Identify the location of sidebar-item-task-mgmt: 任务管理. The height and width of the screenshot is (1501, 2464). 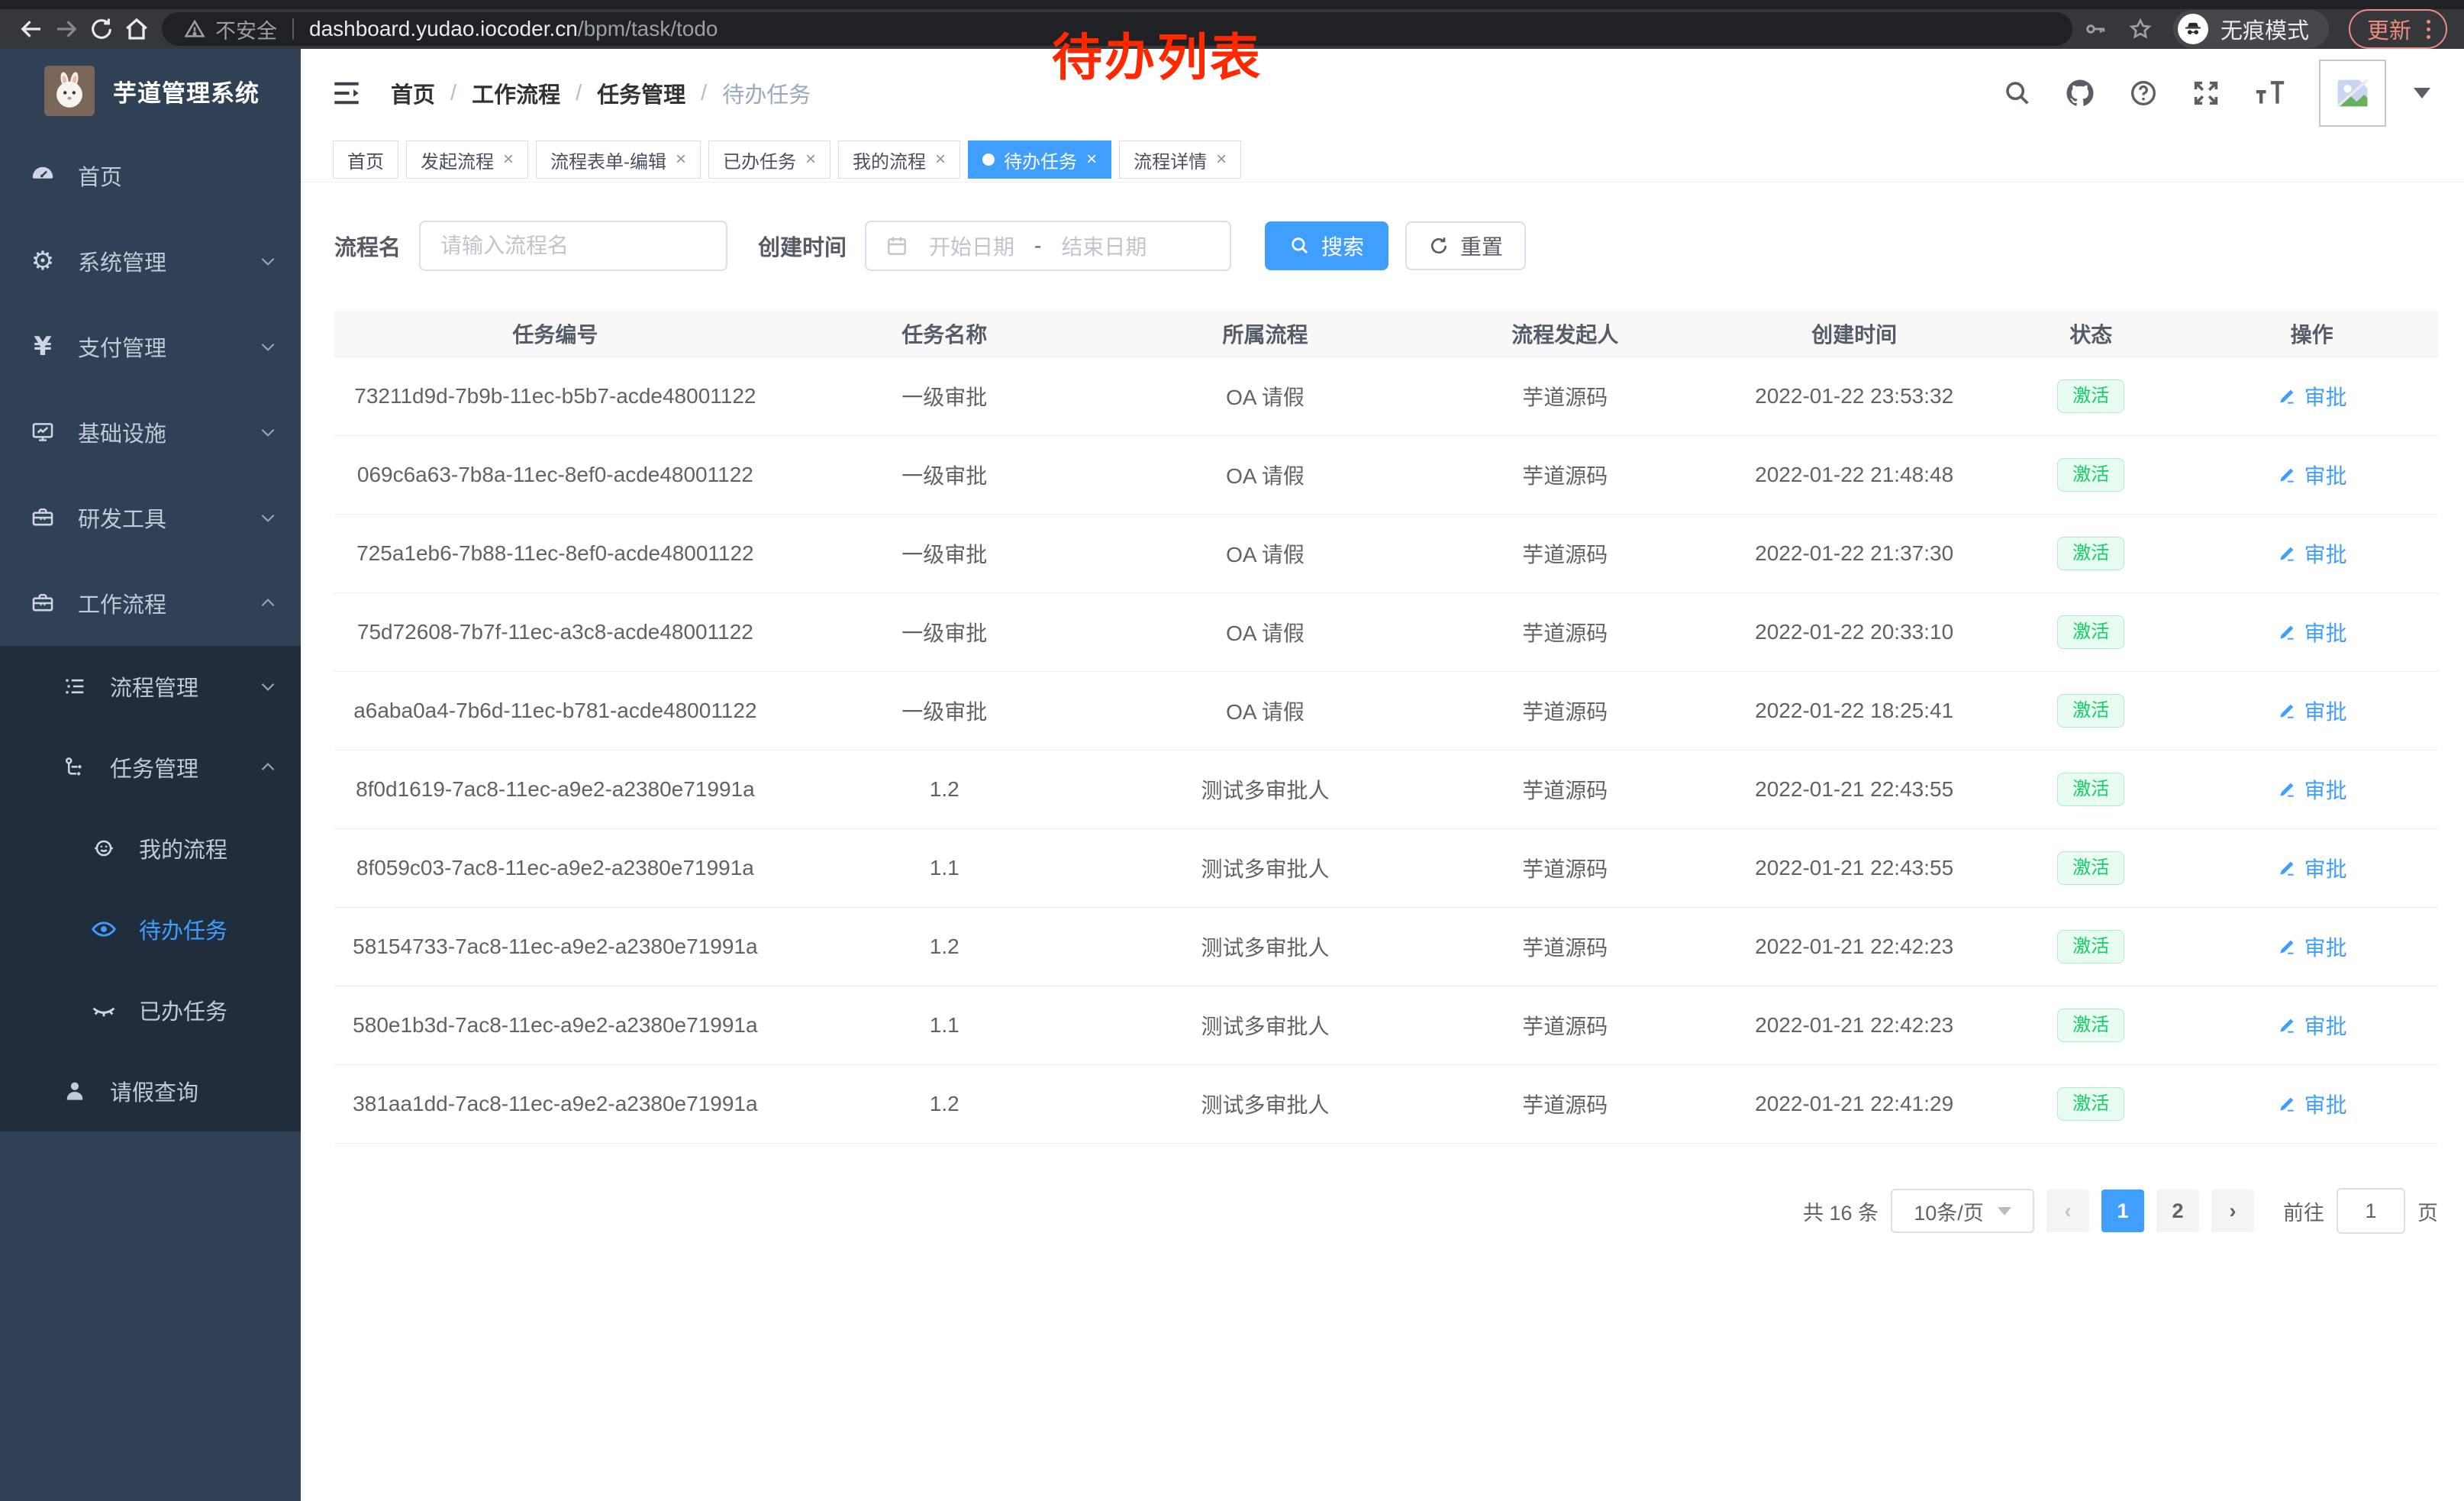
(151, 767).